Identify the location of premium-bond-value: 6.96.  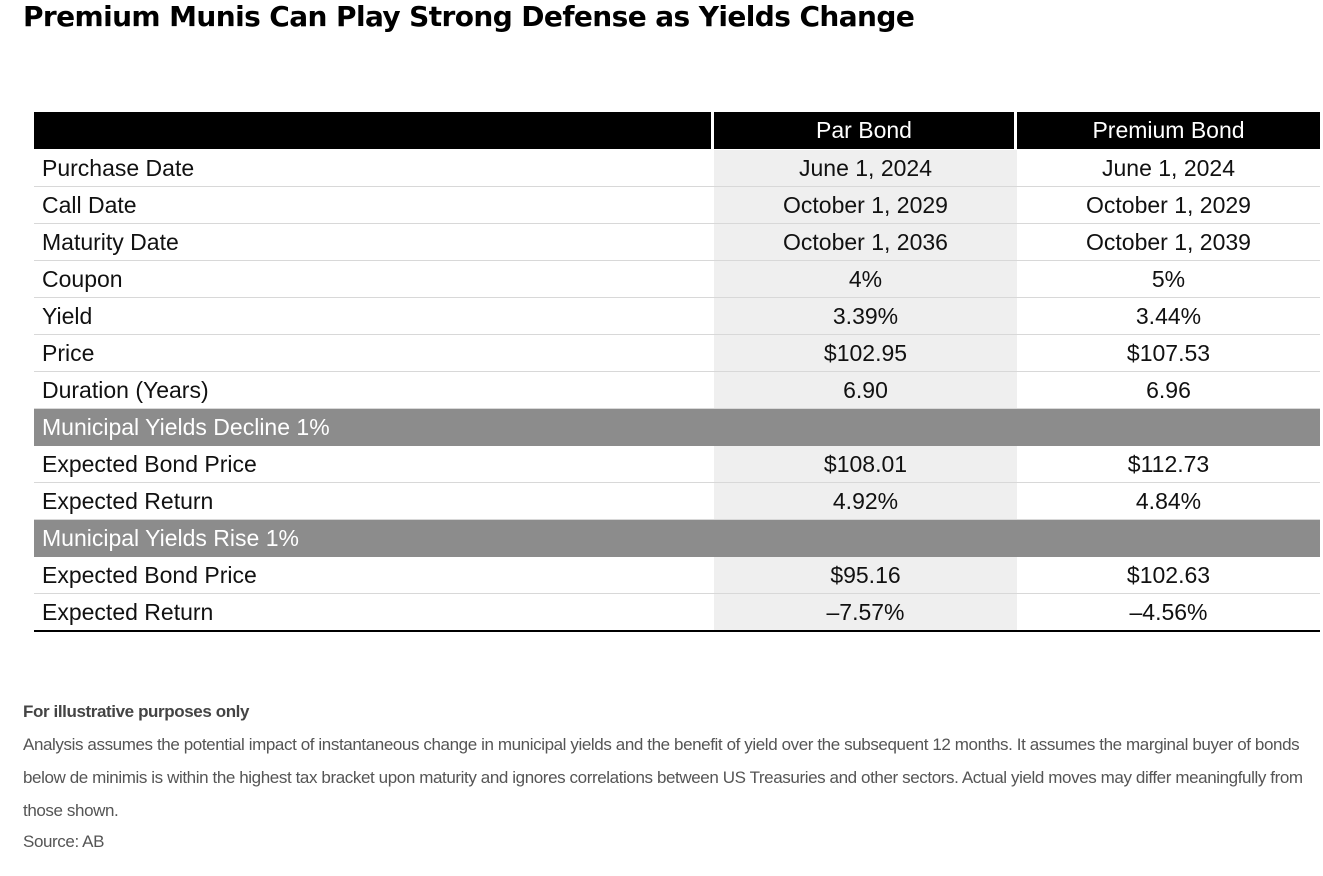
(1168, 390).